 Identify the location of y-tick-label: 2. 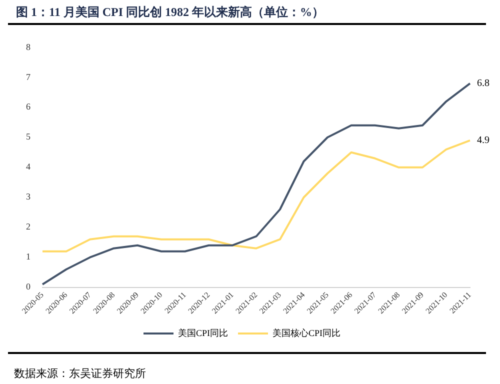
(28, 227).